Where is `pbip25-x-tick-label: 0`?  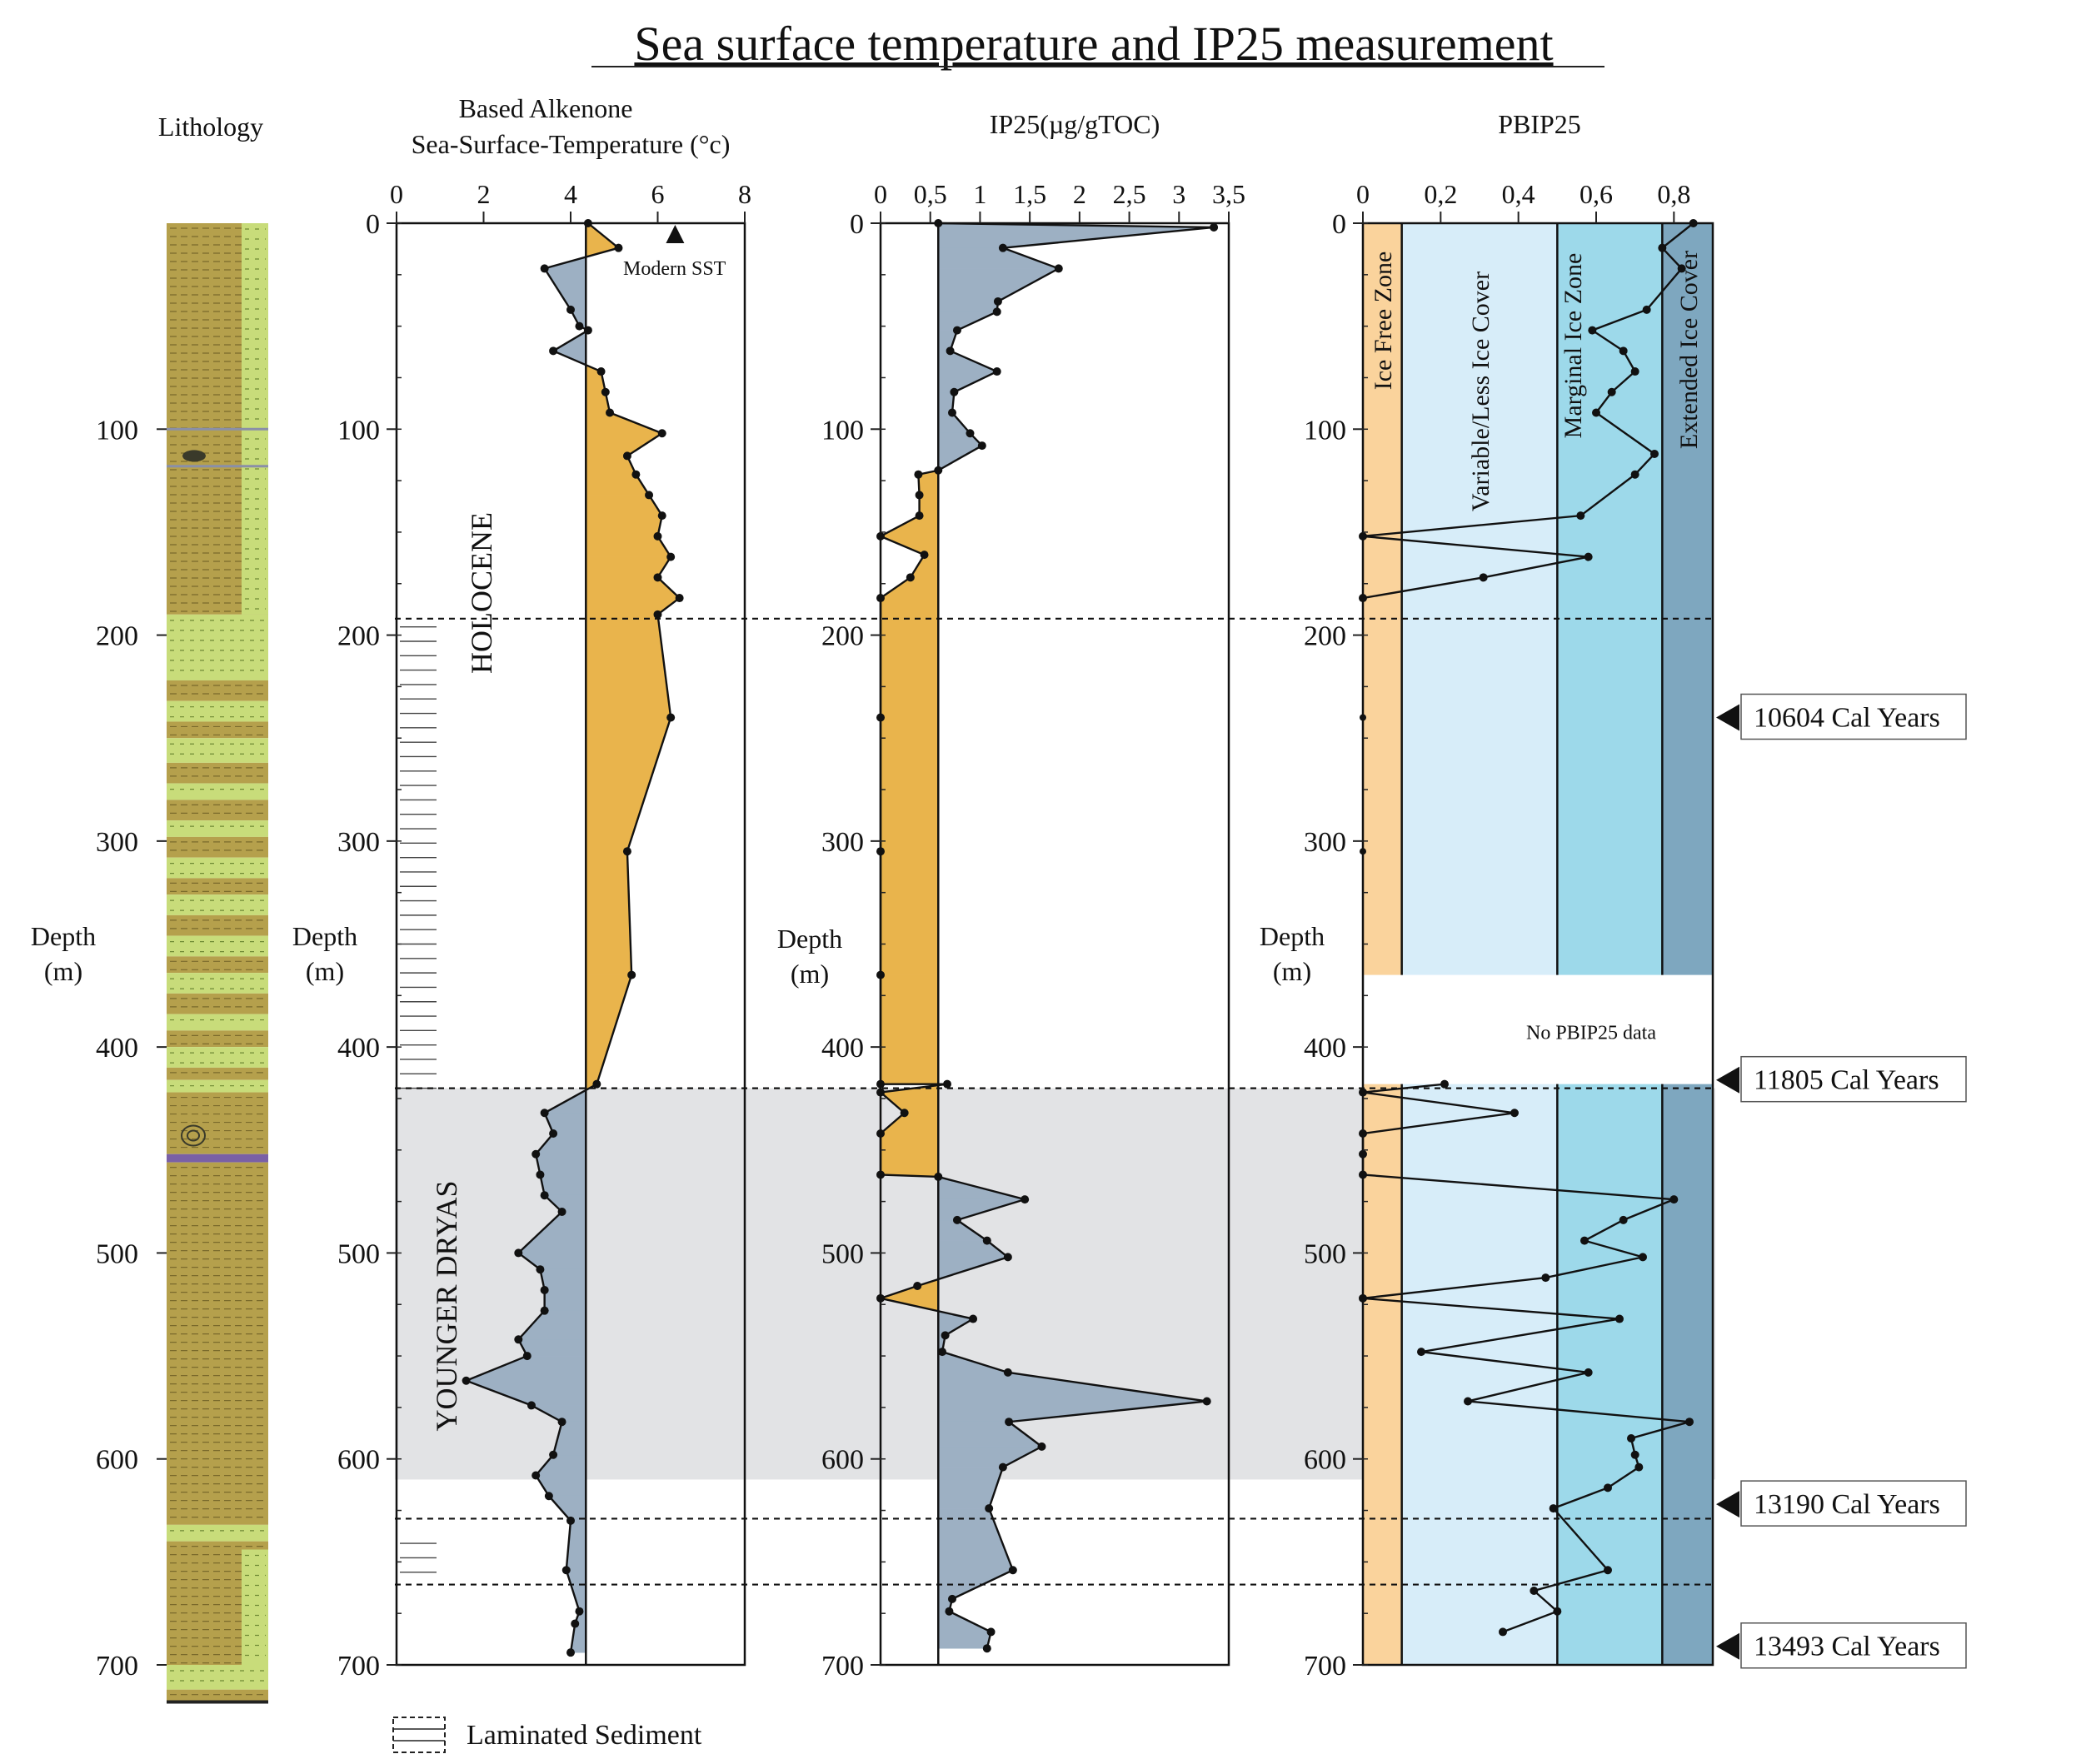
pbip25-x-tick-label: 0 is located at coordinates (1363, 194).